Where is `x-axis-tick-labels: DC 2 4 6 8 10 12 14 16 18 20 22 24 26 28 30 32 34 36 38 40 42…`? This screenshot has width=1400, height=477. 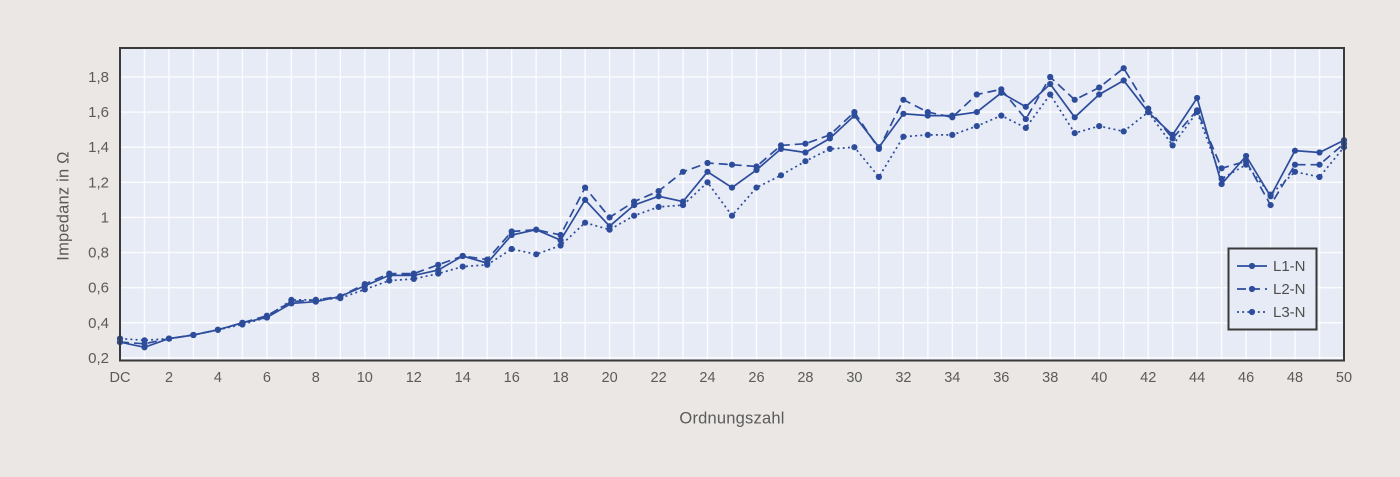
x-axis-tick-labels: DC 2 4 6 8 10 12 14 16 18 20 22 24 26 28 30 32 34 36 38 40 42… is located at coordinates (731, 378).